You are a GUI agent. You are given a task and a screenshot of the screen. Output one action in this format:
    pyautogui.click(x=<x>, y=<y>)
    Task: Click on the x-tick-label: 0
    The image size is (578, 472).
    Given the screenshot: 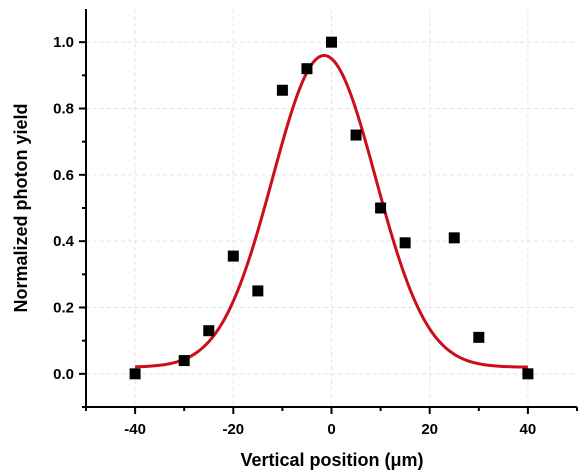 What is the action you would take?
    pyautogui.click(x=331, y=429)
    